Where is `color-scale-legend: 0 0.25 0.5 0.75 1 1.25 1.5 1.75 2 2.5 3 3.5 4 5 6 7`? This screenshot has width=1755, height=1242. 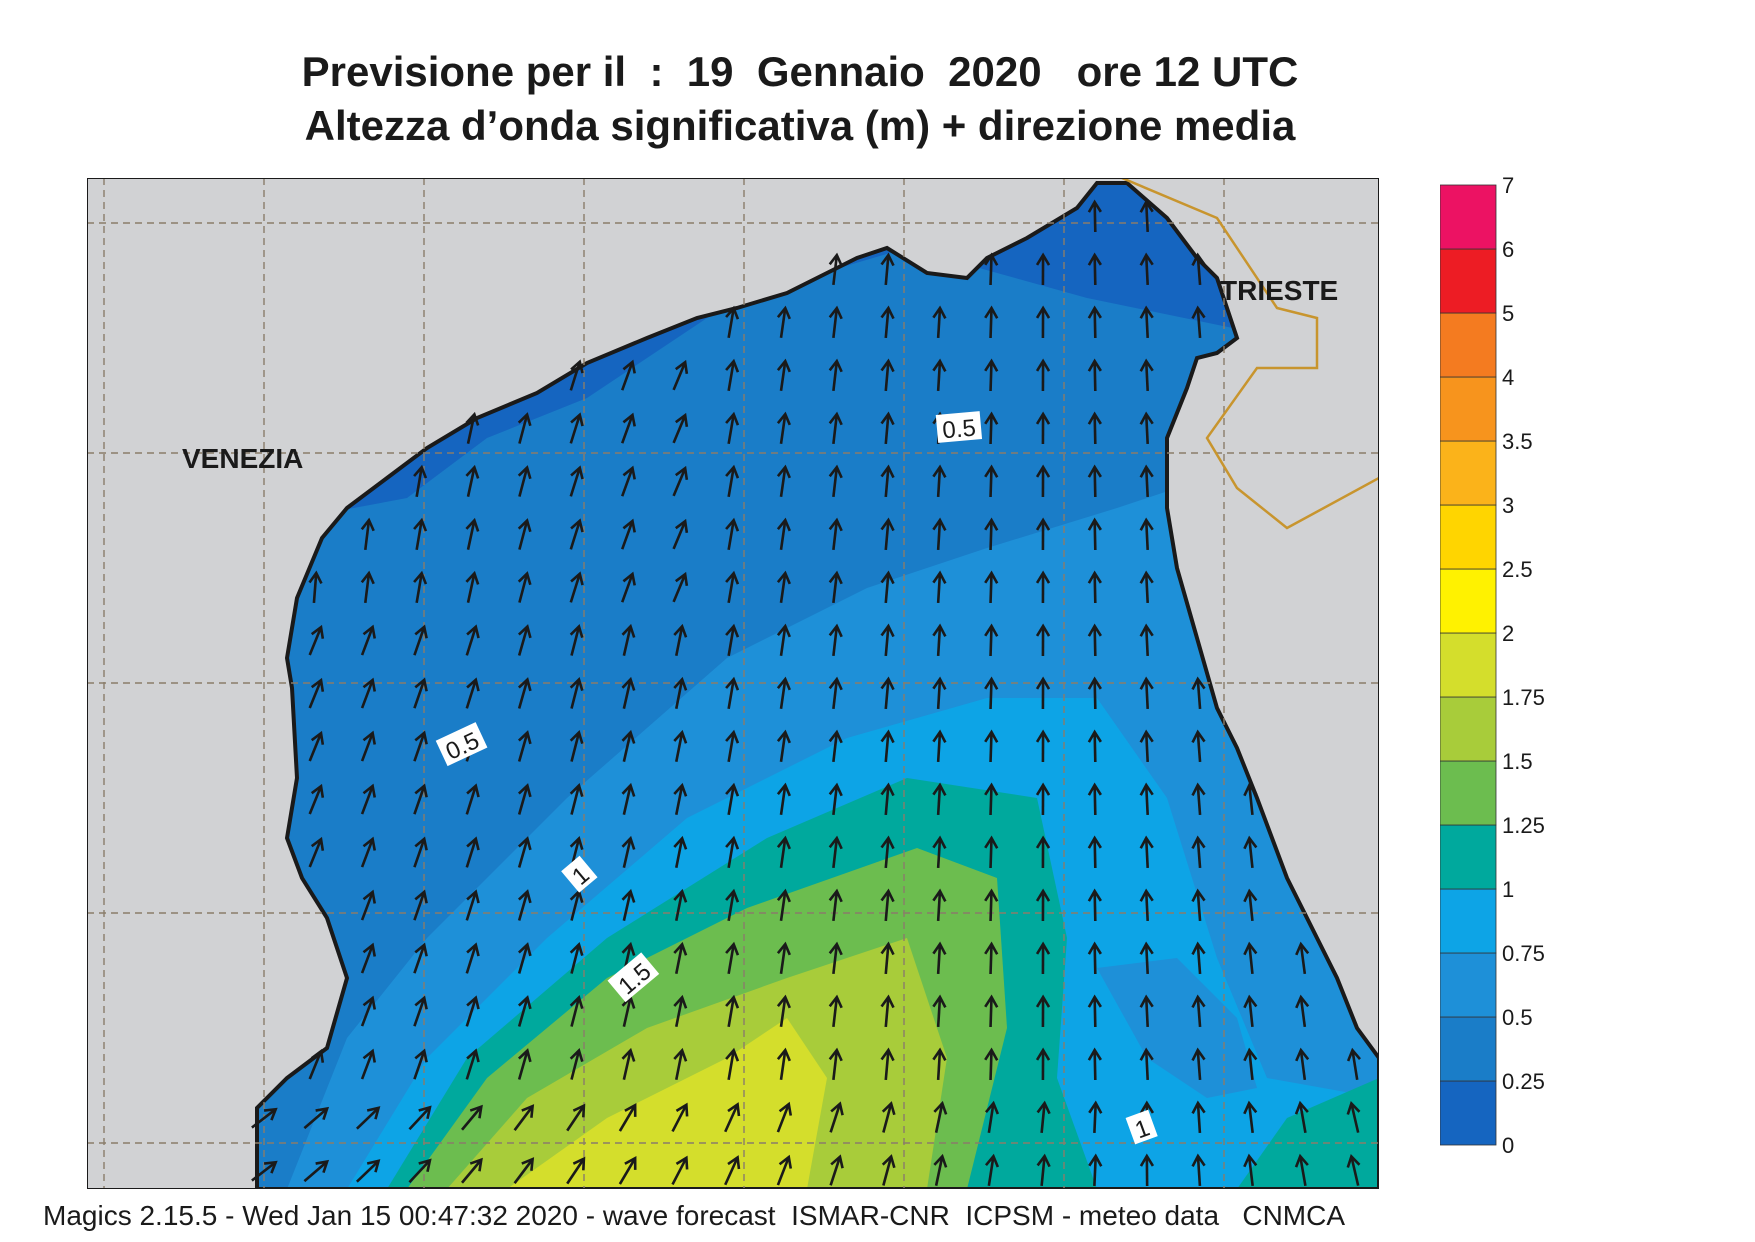 color-scale-legend: 0 0.25 0.5 0.75 1 1.25 1.5 1.75 2 2.5 3 3.5 4 5 6 7 is located at coordinates (1492, 665).